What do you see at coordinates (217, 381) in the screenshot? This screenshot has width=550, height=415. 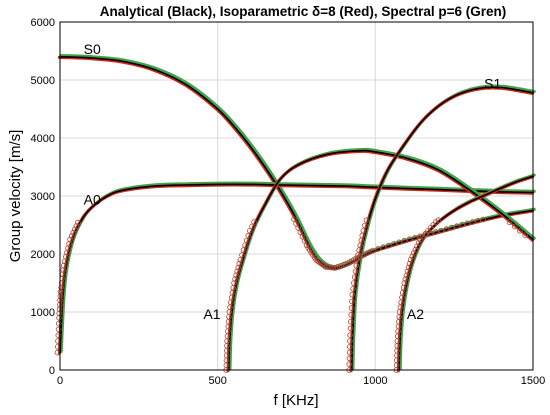 I see `x-tick-label: 500` at bounding box center [217, 381].